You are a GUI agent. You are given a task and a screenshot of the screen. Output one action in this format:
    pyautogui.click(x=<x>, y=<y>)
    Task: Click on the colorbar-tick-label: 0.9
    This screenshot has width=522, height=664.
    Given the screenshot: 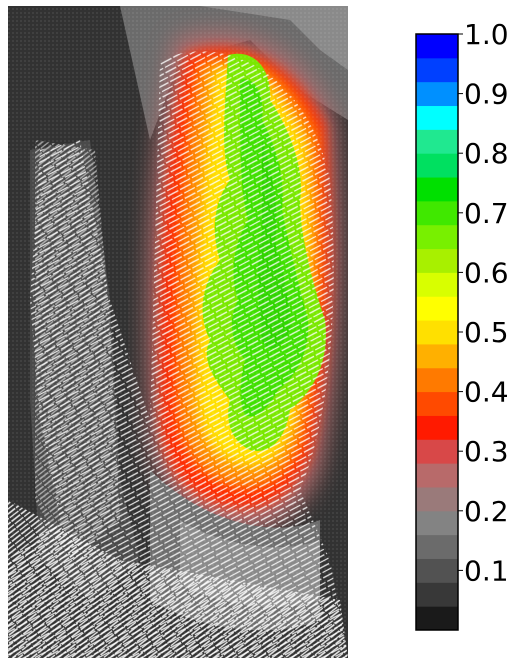 What is the action you would take?
    pyautogui.click(x=486, y=94)
    